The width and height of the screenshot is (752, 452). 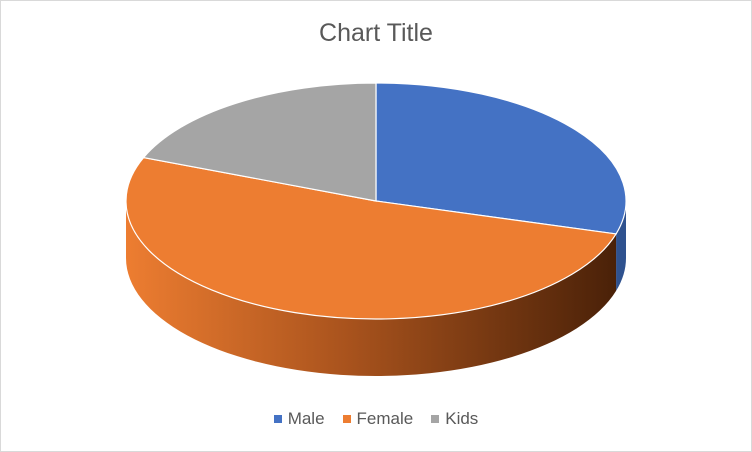 What do you see at coordinates (501, 158) in the screenshot?
I see `pie-slice-male` at bounding box center [501, 158].